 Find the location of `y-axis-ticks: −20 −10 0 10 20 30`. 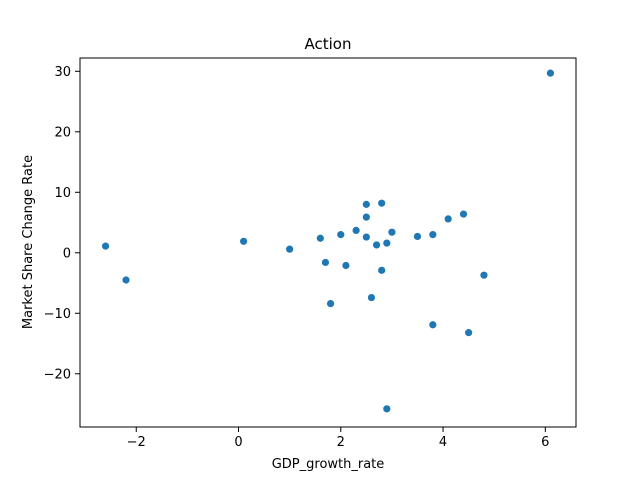

y-axis-ticks: −20 −10 0 10 20 30 is located at coordinates (62, 223).